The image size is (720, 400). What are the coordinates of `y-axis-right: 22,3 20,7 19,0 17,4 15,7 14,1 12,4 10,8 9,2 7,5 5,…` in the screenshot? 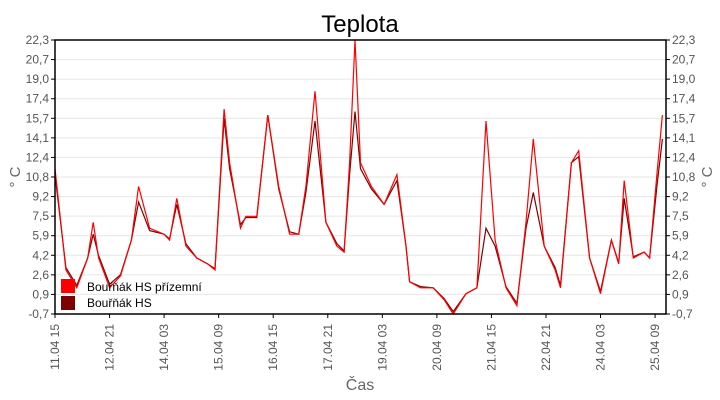 It's located at (681, 177).